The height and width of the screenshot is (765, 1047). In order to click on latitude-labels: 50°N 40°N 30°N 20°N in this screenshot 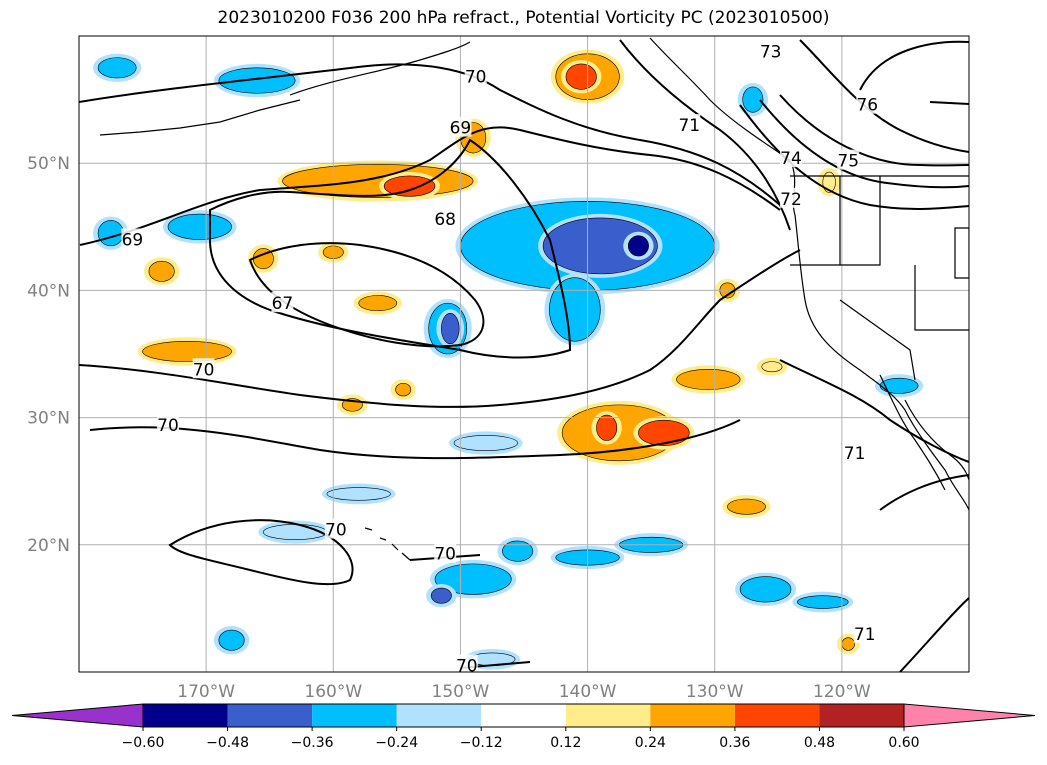, I will do `click(48, 355)`.